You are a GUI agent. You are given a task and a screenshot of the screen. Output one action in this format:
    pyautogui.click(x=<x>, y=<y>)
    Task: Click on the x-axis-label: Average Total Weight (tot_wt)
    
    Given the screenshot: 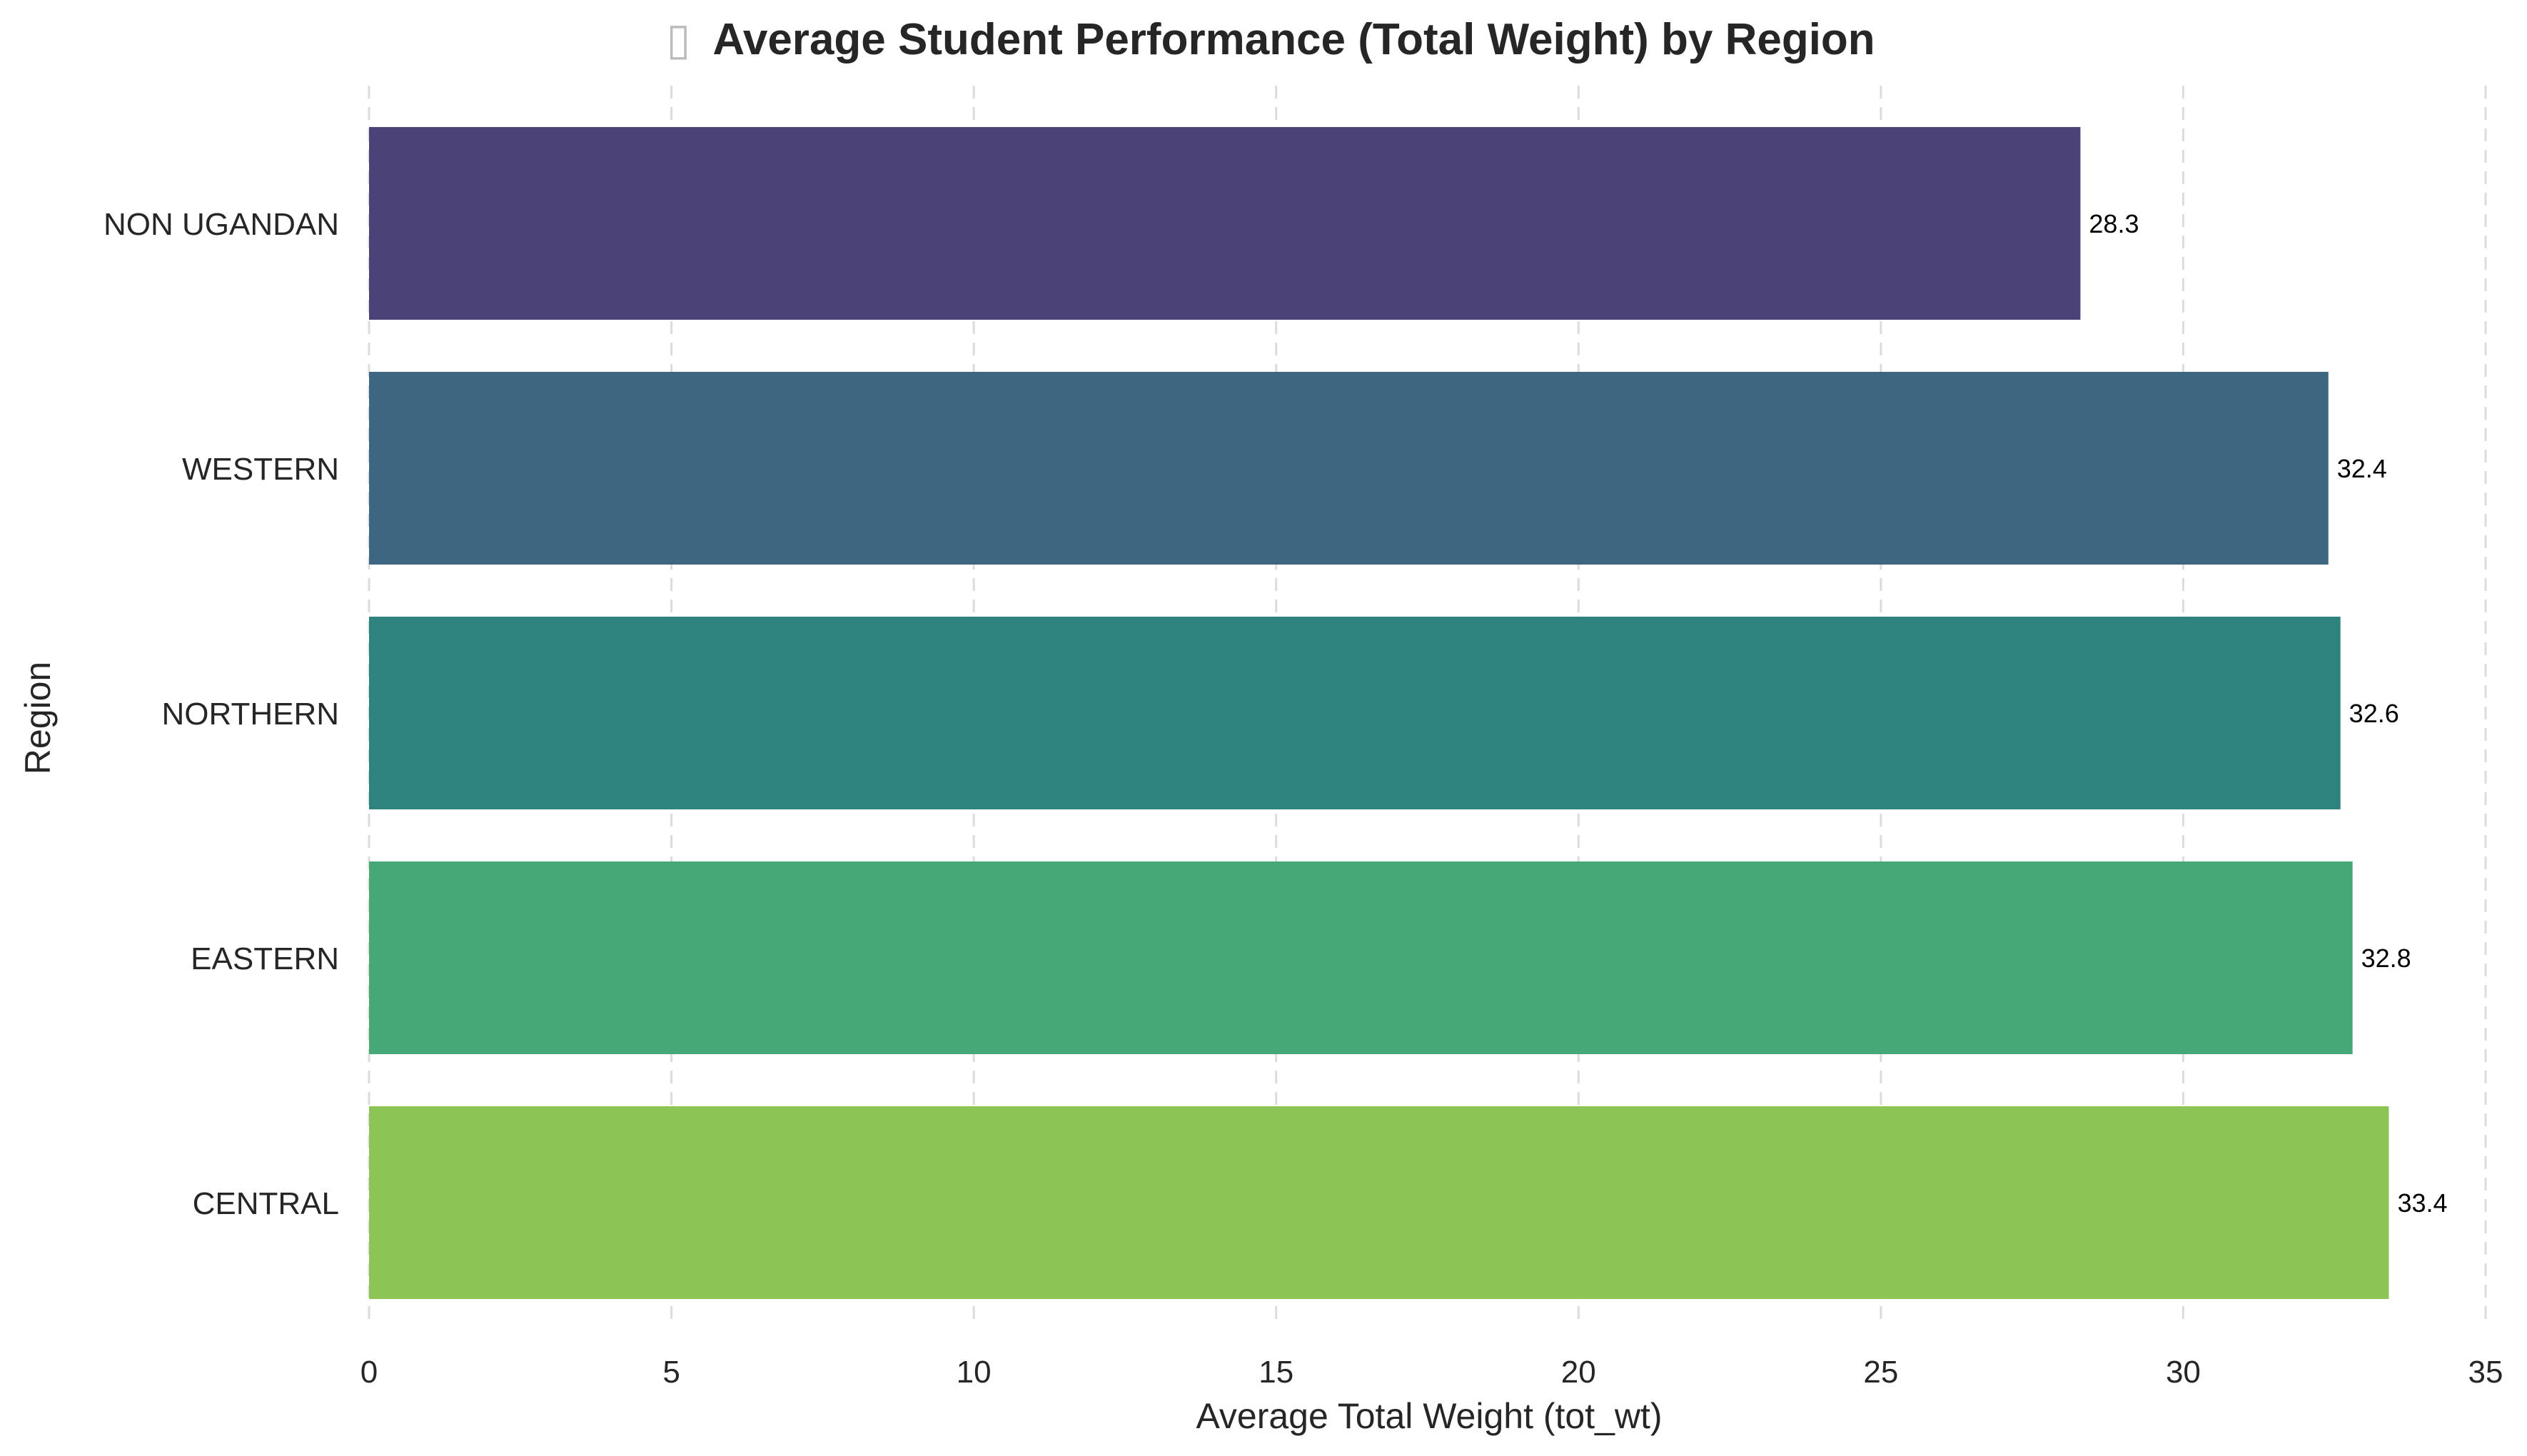 What is the action you would take?
    pyautogui.click(x=1429, y=1416)
    